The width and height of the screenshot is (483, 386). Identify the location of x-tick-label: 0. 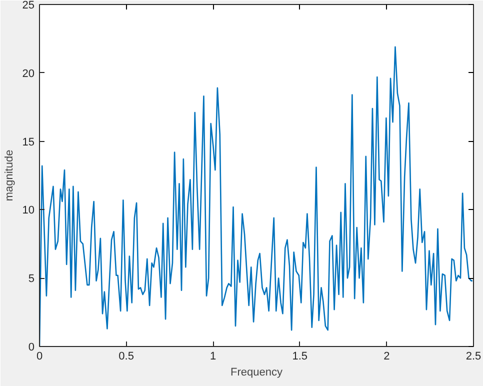
(39, 356).